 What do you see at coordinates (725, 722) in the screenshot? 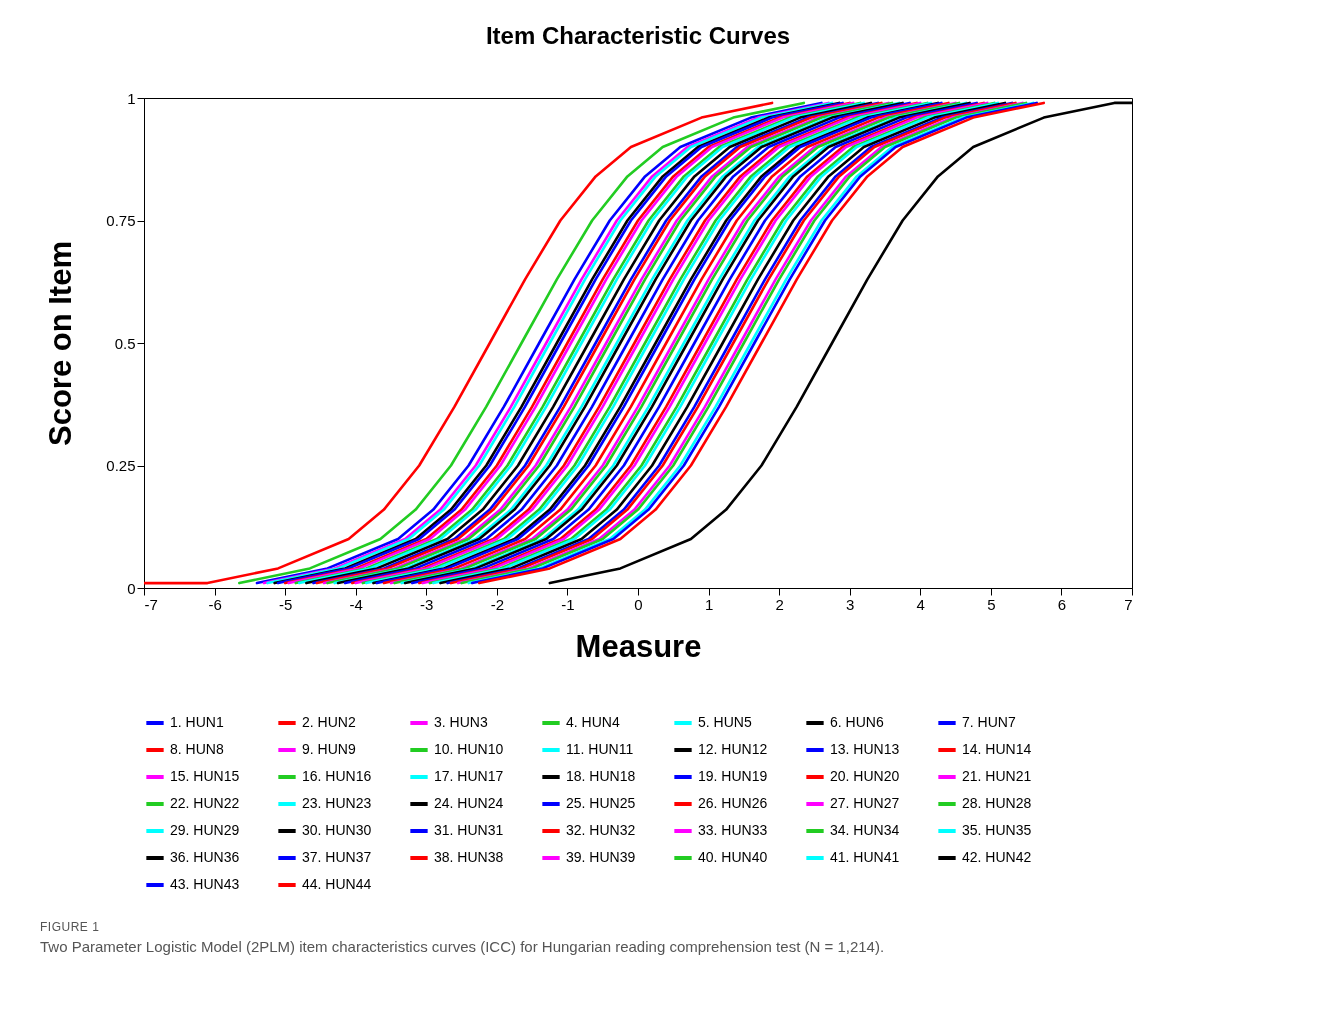
I see `legend-label: 5. HUN5` at bounding box center [725, 722].